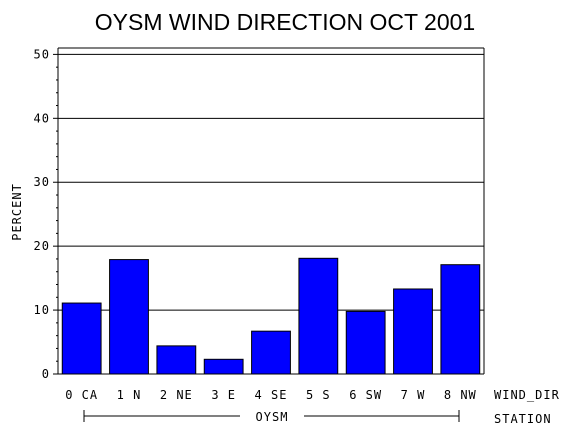 This screenshot has height=430, width=570. What do you see at coordinates (223, 395) in the screenshot?
I see `x-tick-label: 3 E` at bounding box center [223, 395].